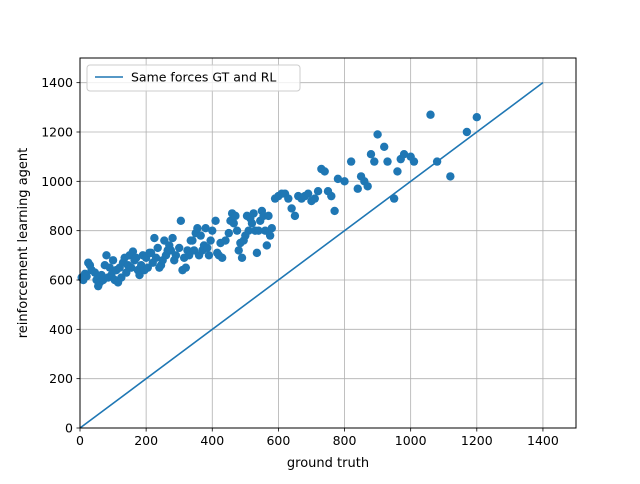 The image size is (640, 484). I want to click on y-axis-label: reinforcement learning agent, so click(23, 243).